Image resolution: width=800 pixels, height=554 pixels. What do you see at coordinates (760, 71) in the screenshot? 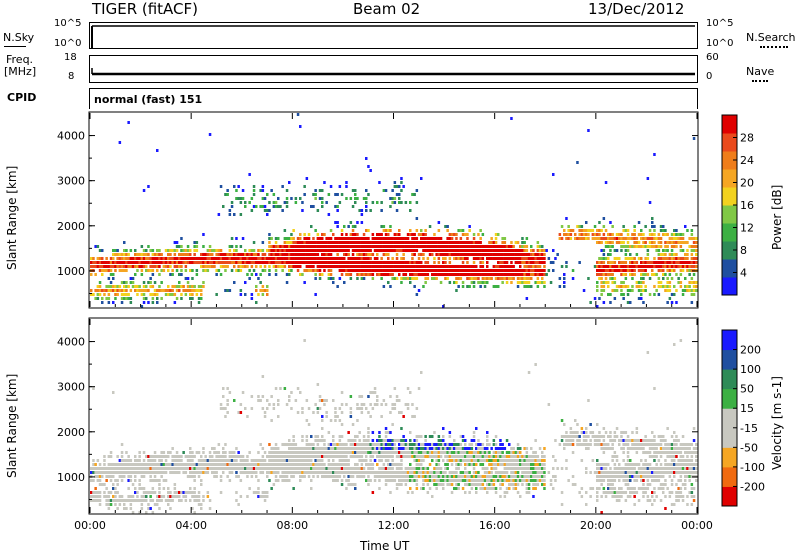
I see `nave-label: Nave` at bounding box center [760, 71].